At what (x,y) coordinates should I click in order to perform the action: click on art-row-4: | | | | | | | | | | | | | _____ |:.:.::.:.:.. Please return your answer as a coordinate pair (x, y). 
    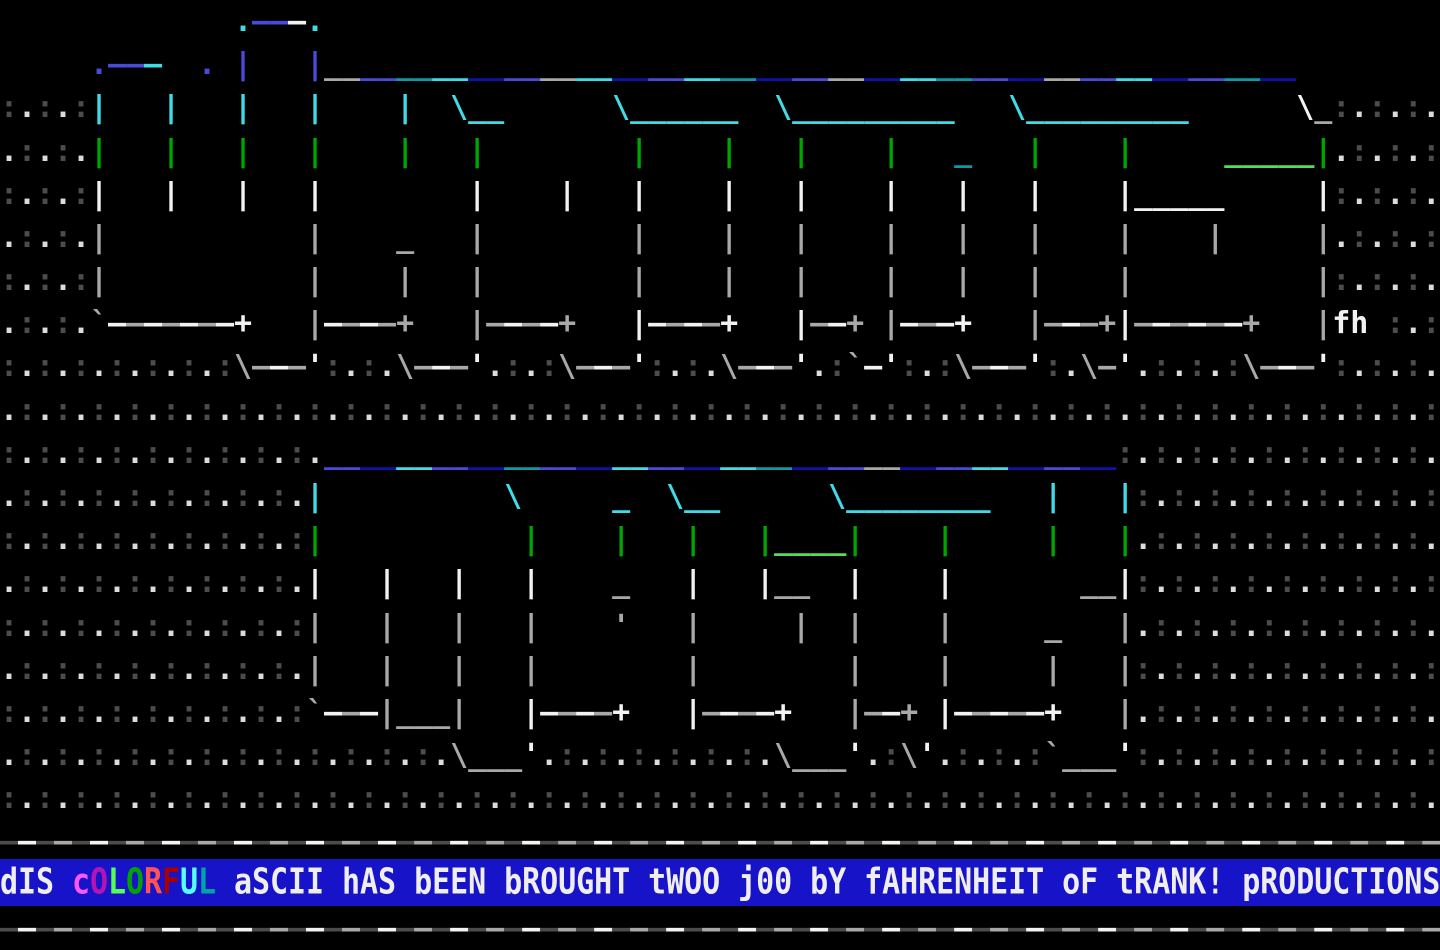
    Looking at the image, I should click on (720, 194).